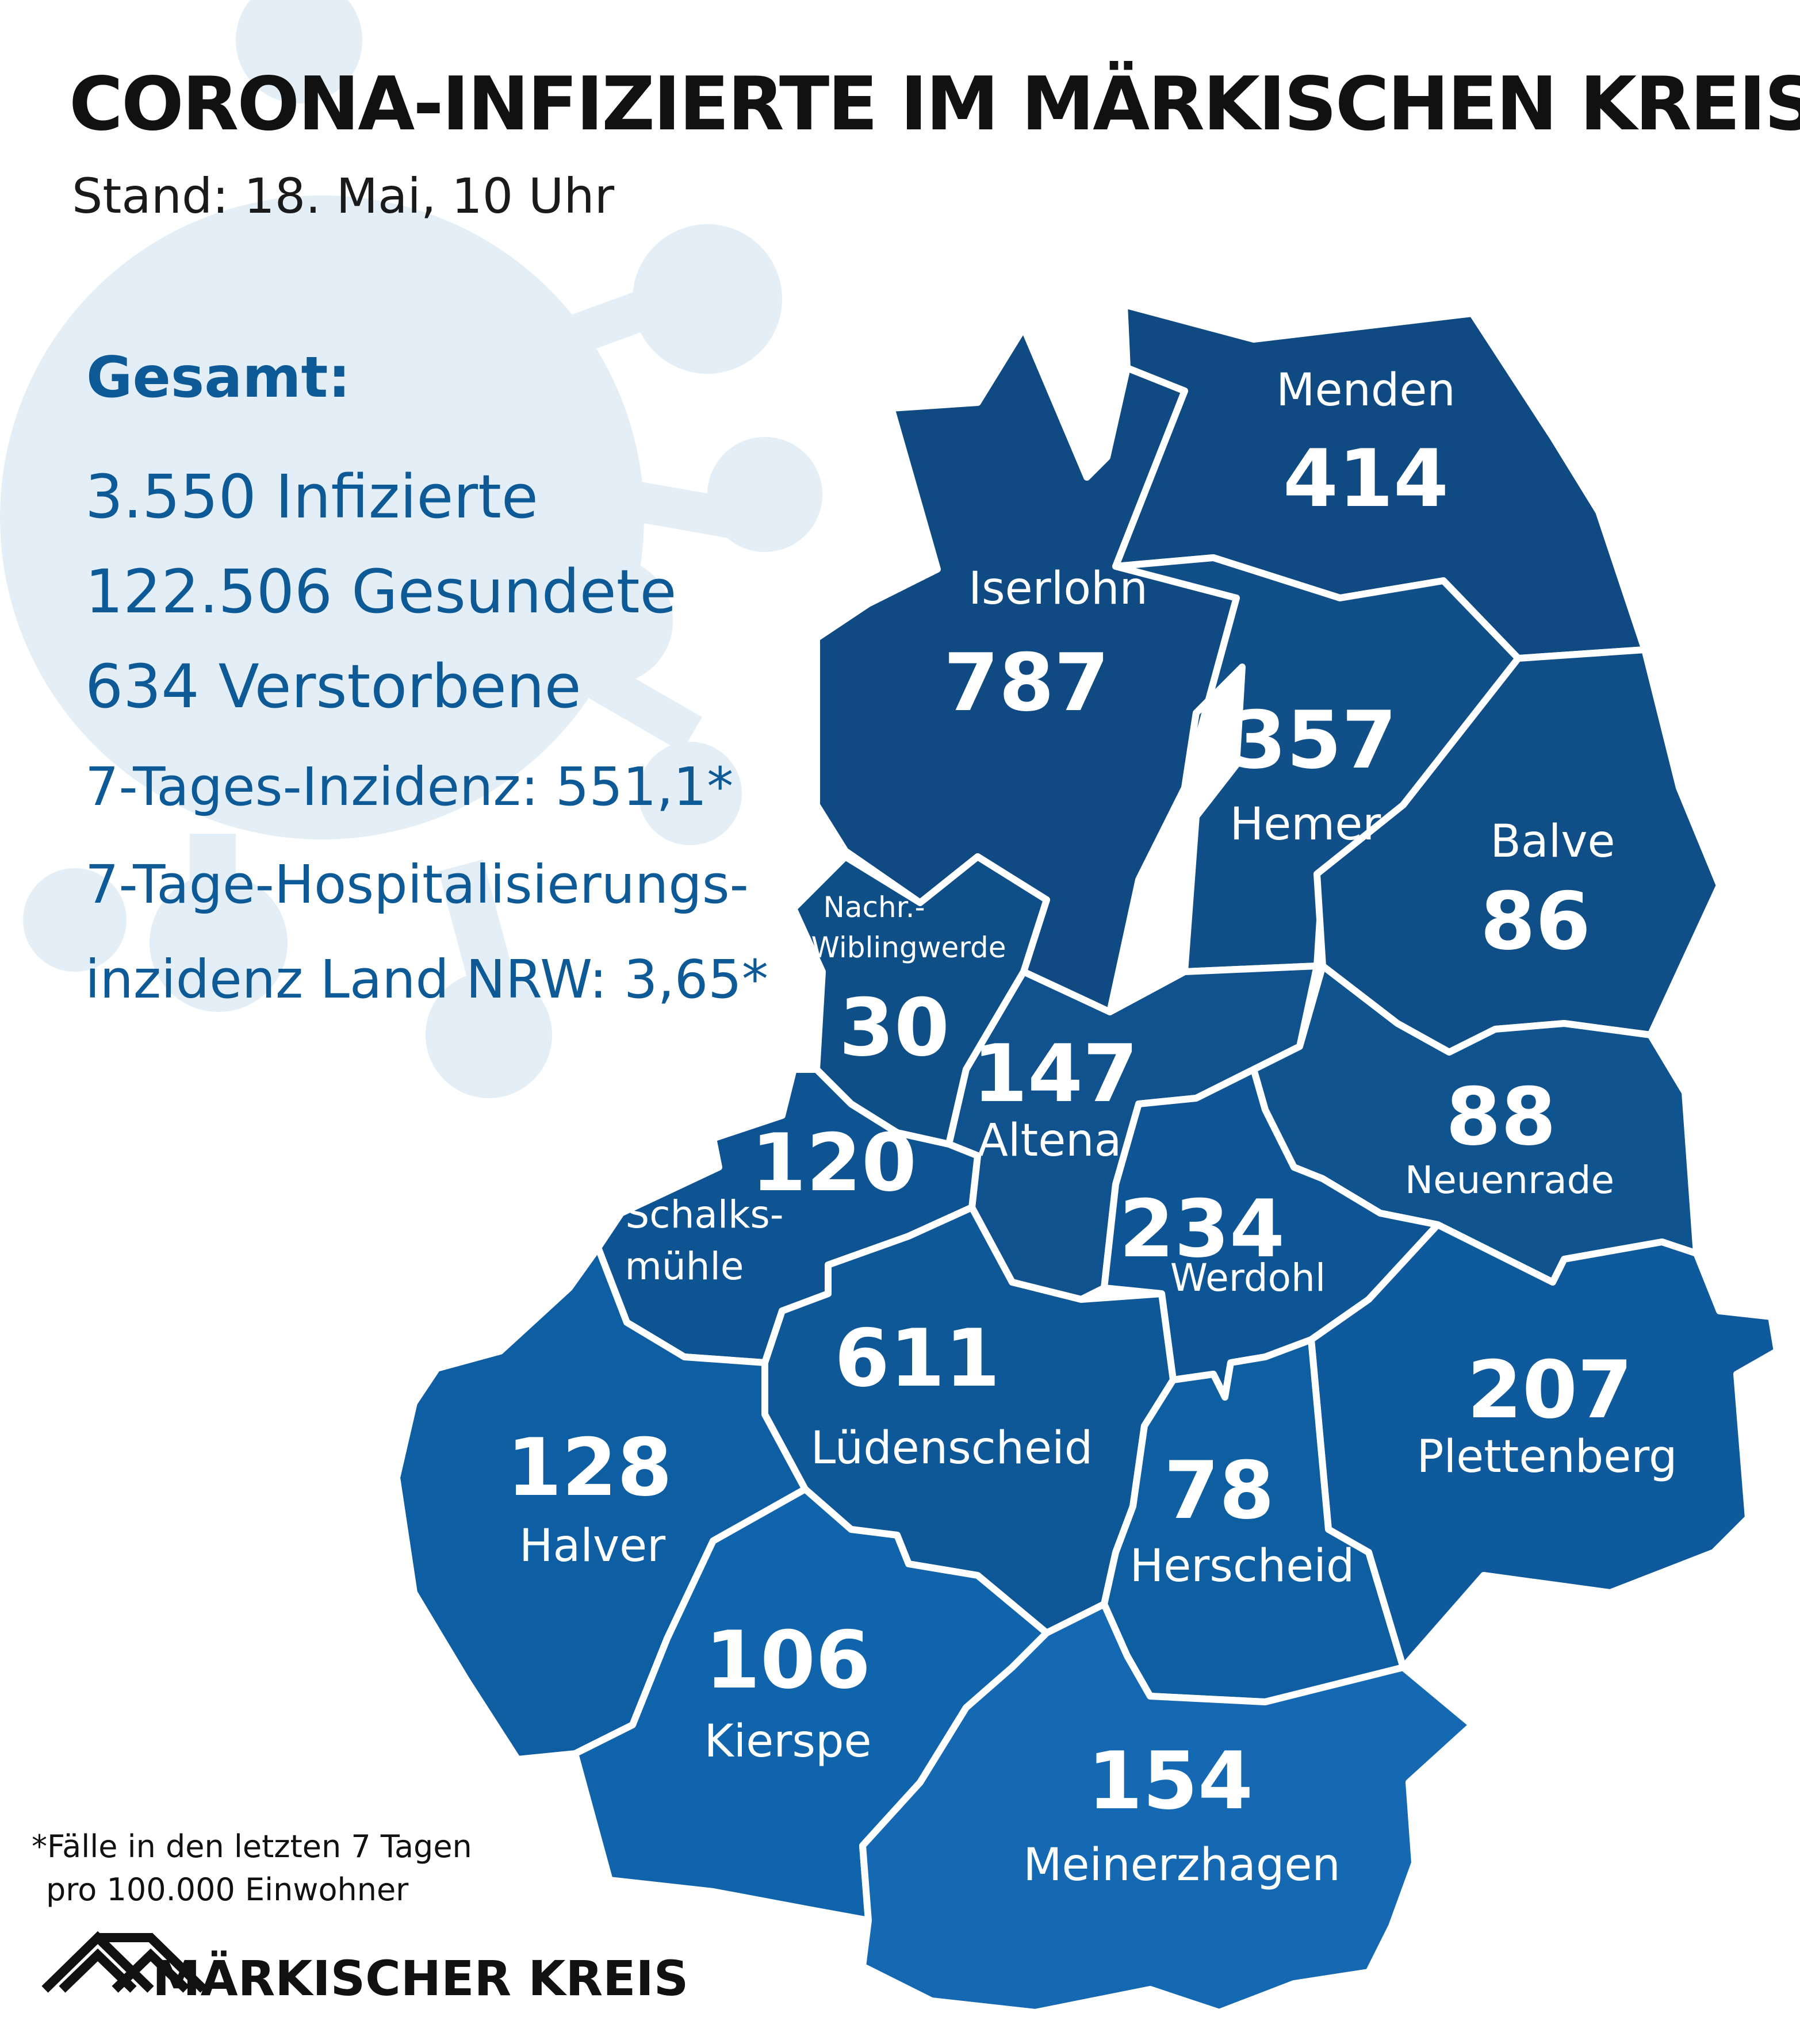 The width and height of the screenshot is (1800, 2044). What do you see at coordinates (1182, 1865) in the screenshot?
I see `label-meinerzhagen-name: Meinerzhagen` at bounding box center [1182, 1865].